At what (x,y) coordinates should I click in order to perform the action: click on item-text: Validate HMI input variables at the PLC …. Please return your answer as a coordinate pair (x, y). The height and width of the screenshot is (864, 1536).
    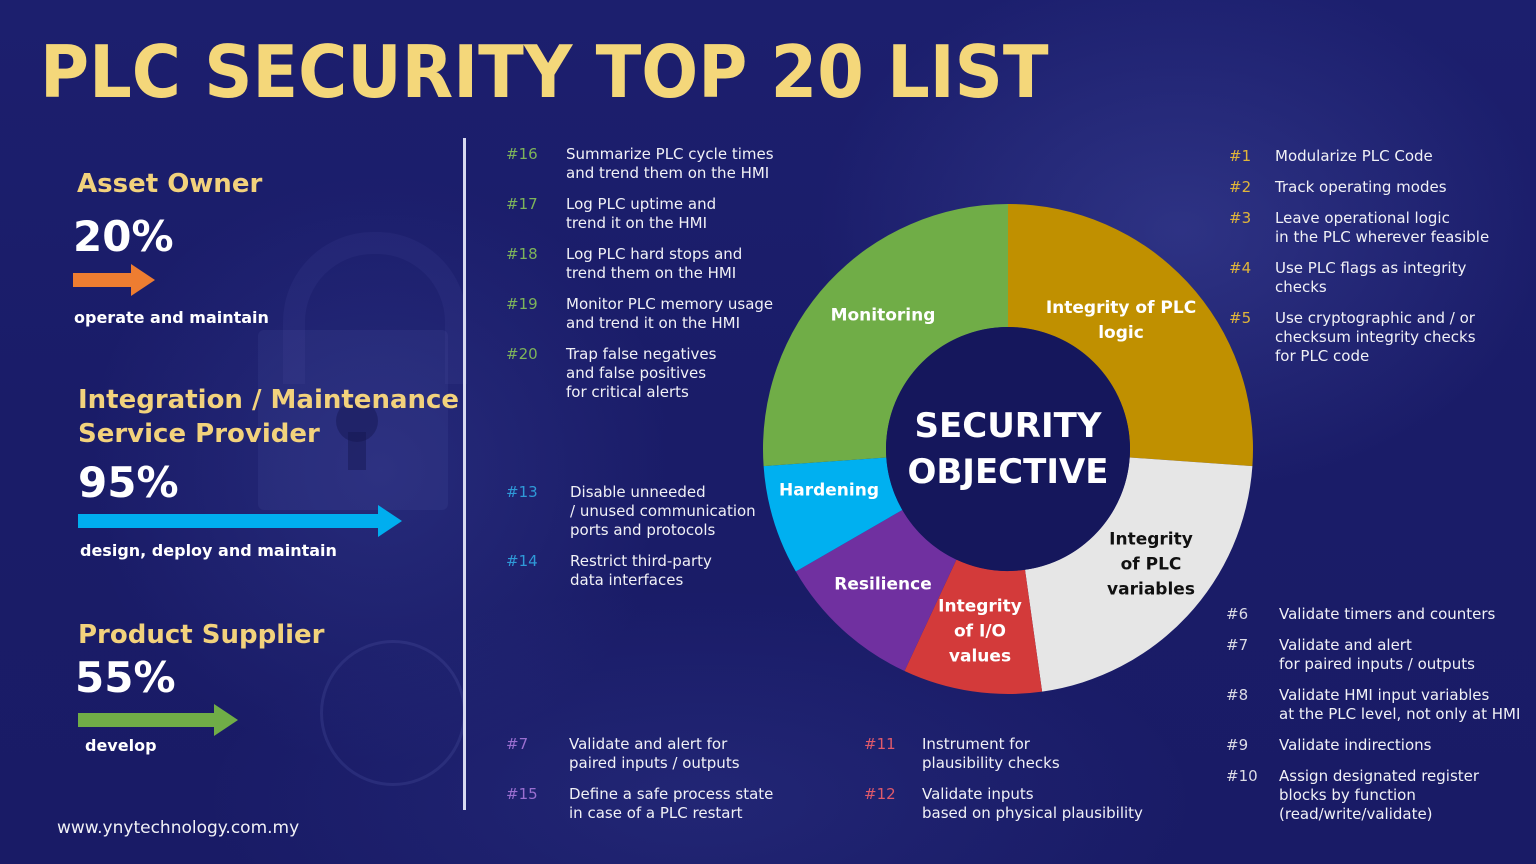
    Looking at the image, I should click on (1400, 704).